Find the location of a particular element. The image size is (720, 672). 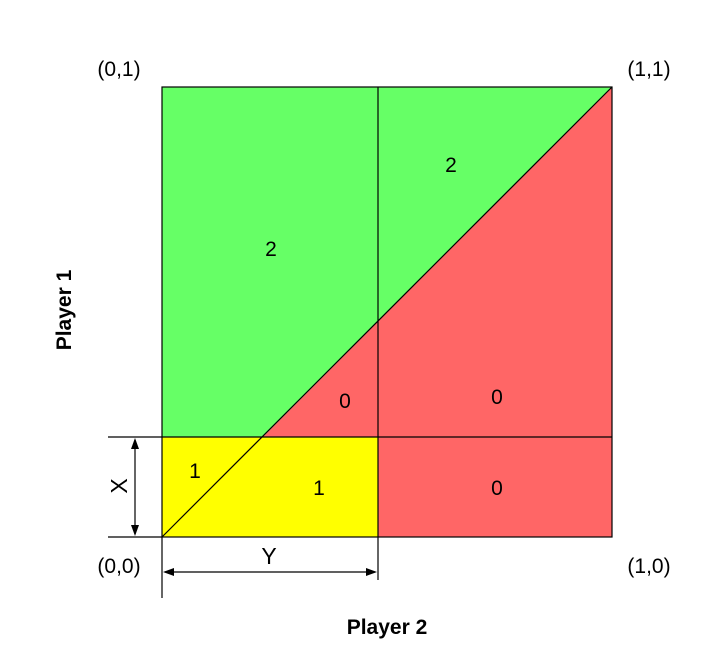

x-dim-arrowhead-top is located at coordinates (135, 443).